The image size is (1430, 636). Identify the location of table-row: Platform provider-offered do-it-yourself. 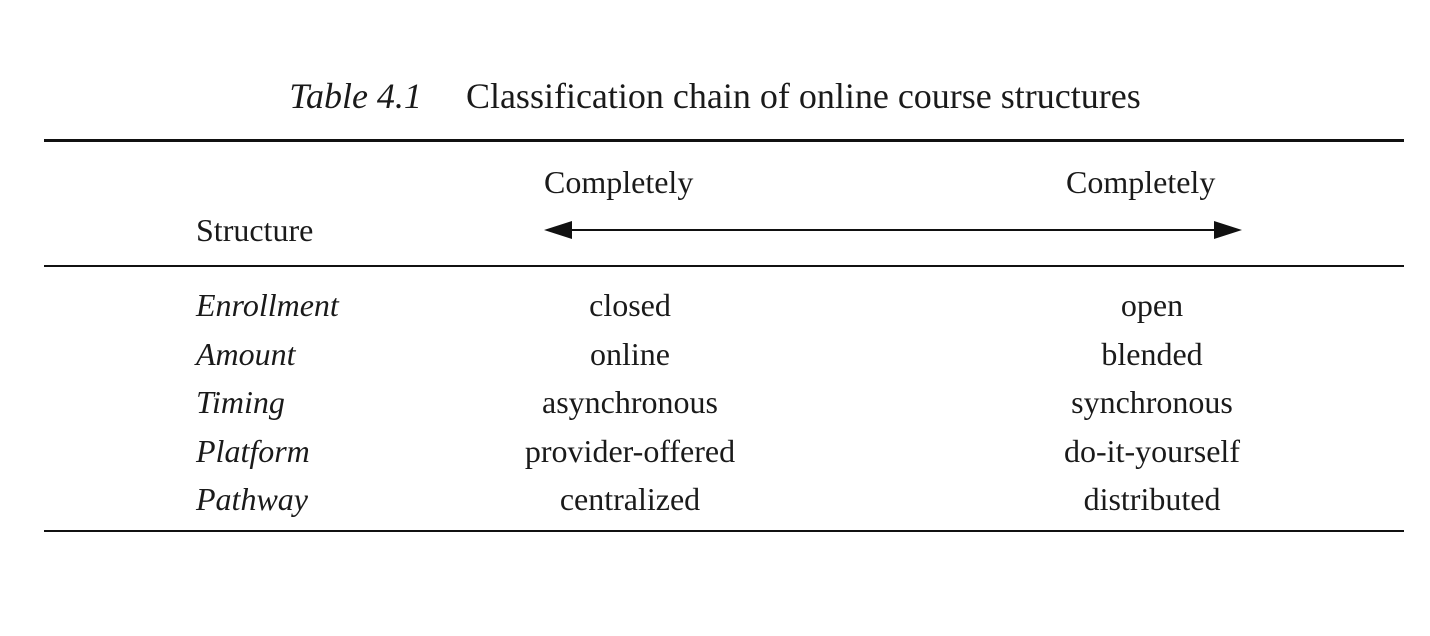
(715, 453).